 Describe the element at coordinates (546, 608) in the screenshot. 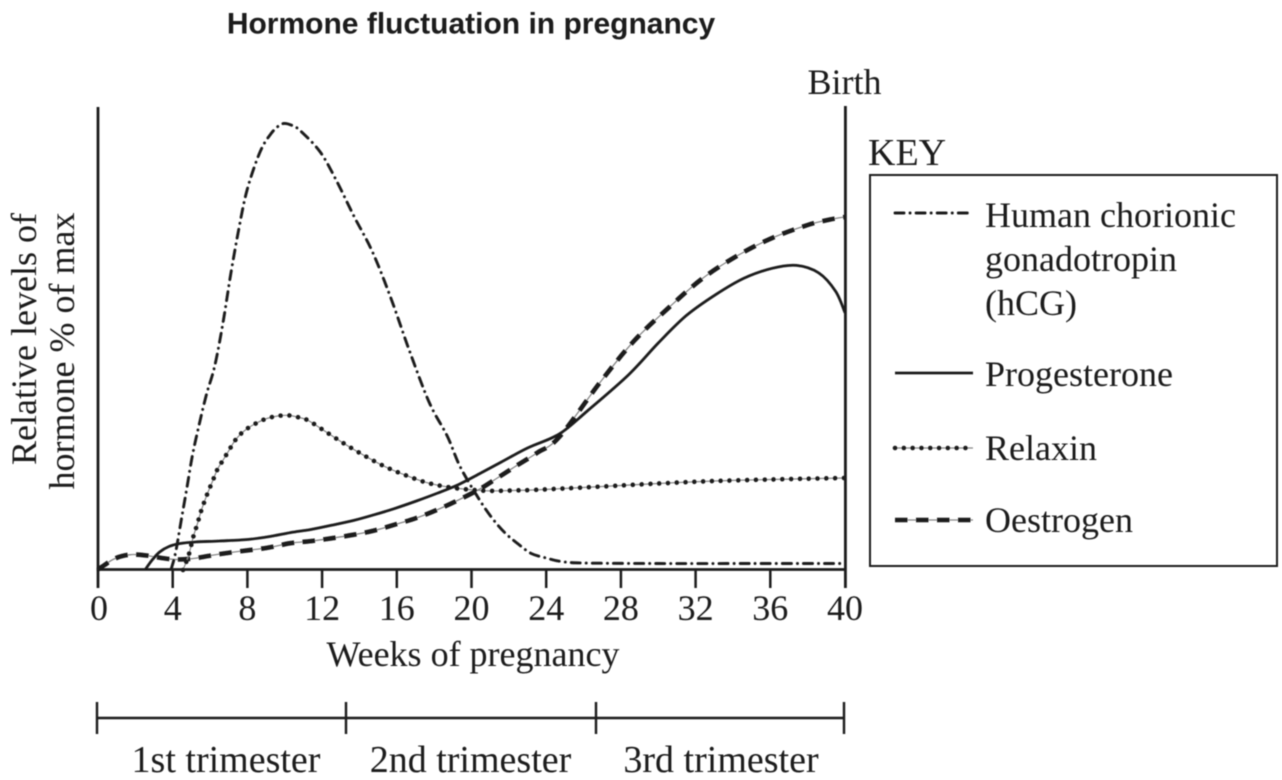

I see `svg-text: 24` at that location.